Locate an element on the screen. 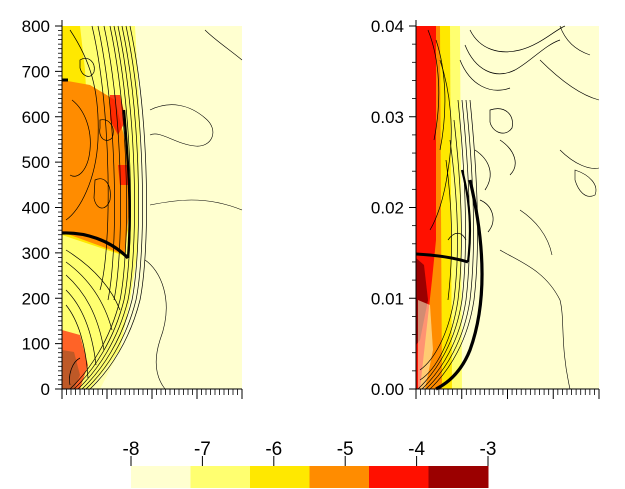 This screenshot has width=625, height=489. colorbar: -8 -7 -6 -5 -4 -3 is located at coordinates (310, 463).